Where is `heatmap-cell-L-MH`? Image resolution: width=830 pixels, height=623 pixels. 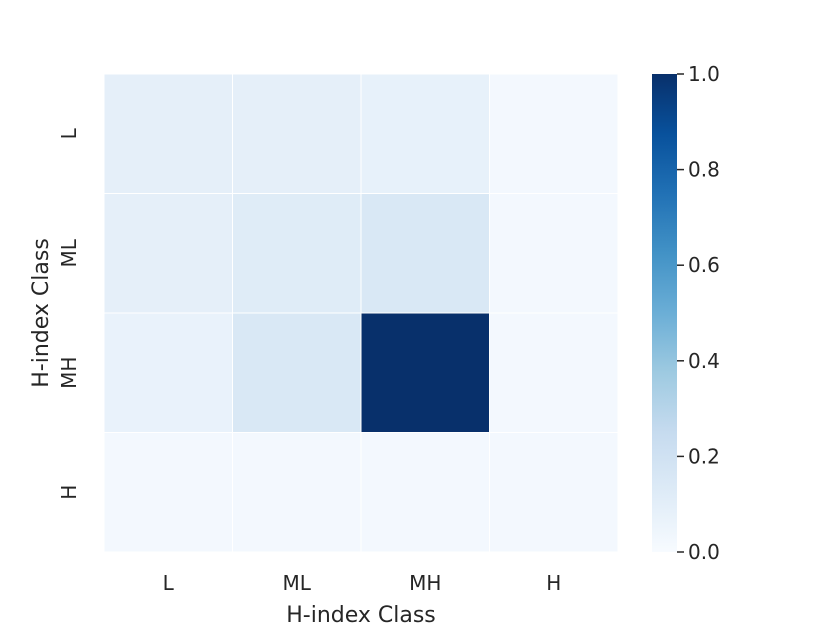
heatmap-cell-L-MH is located at coordinates (425, 133).